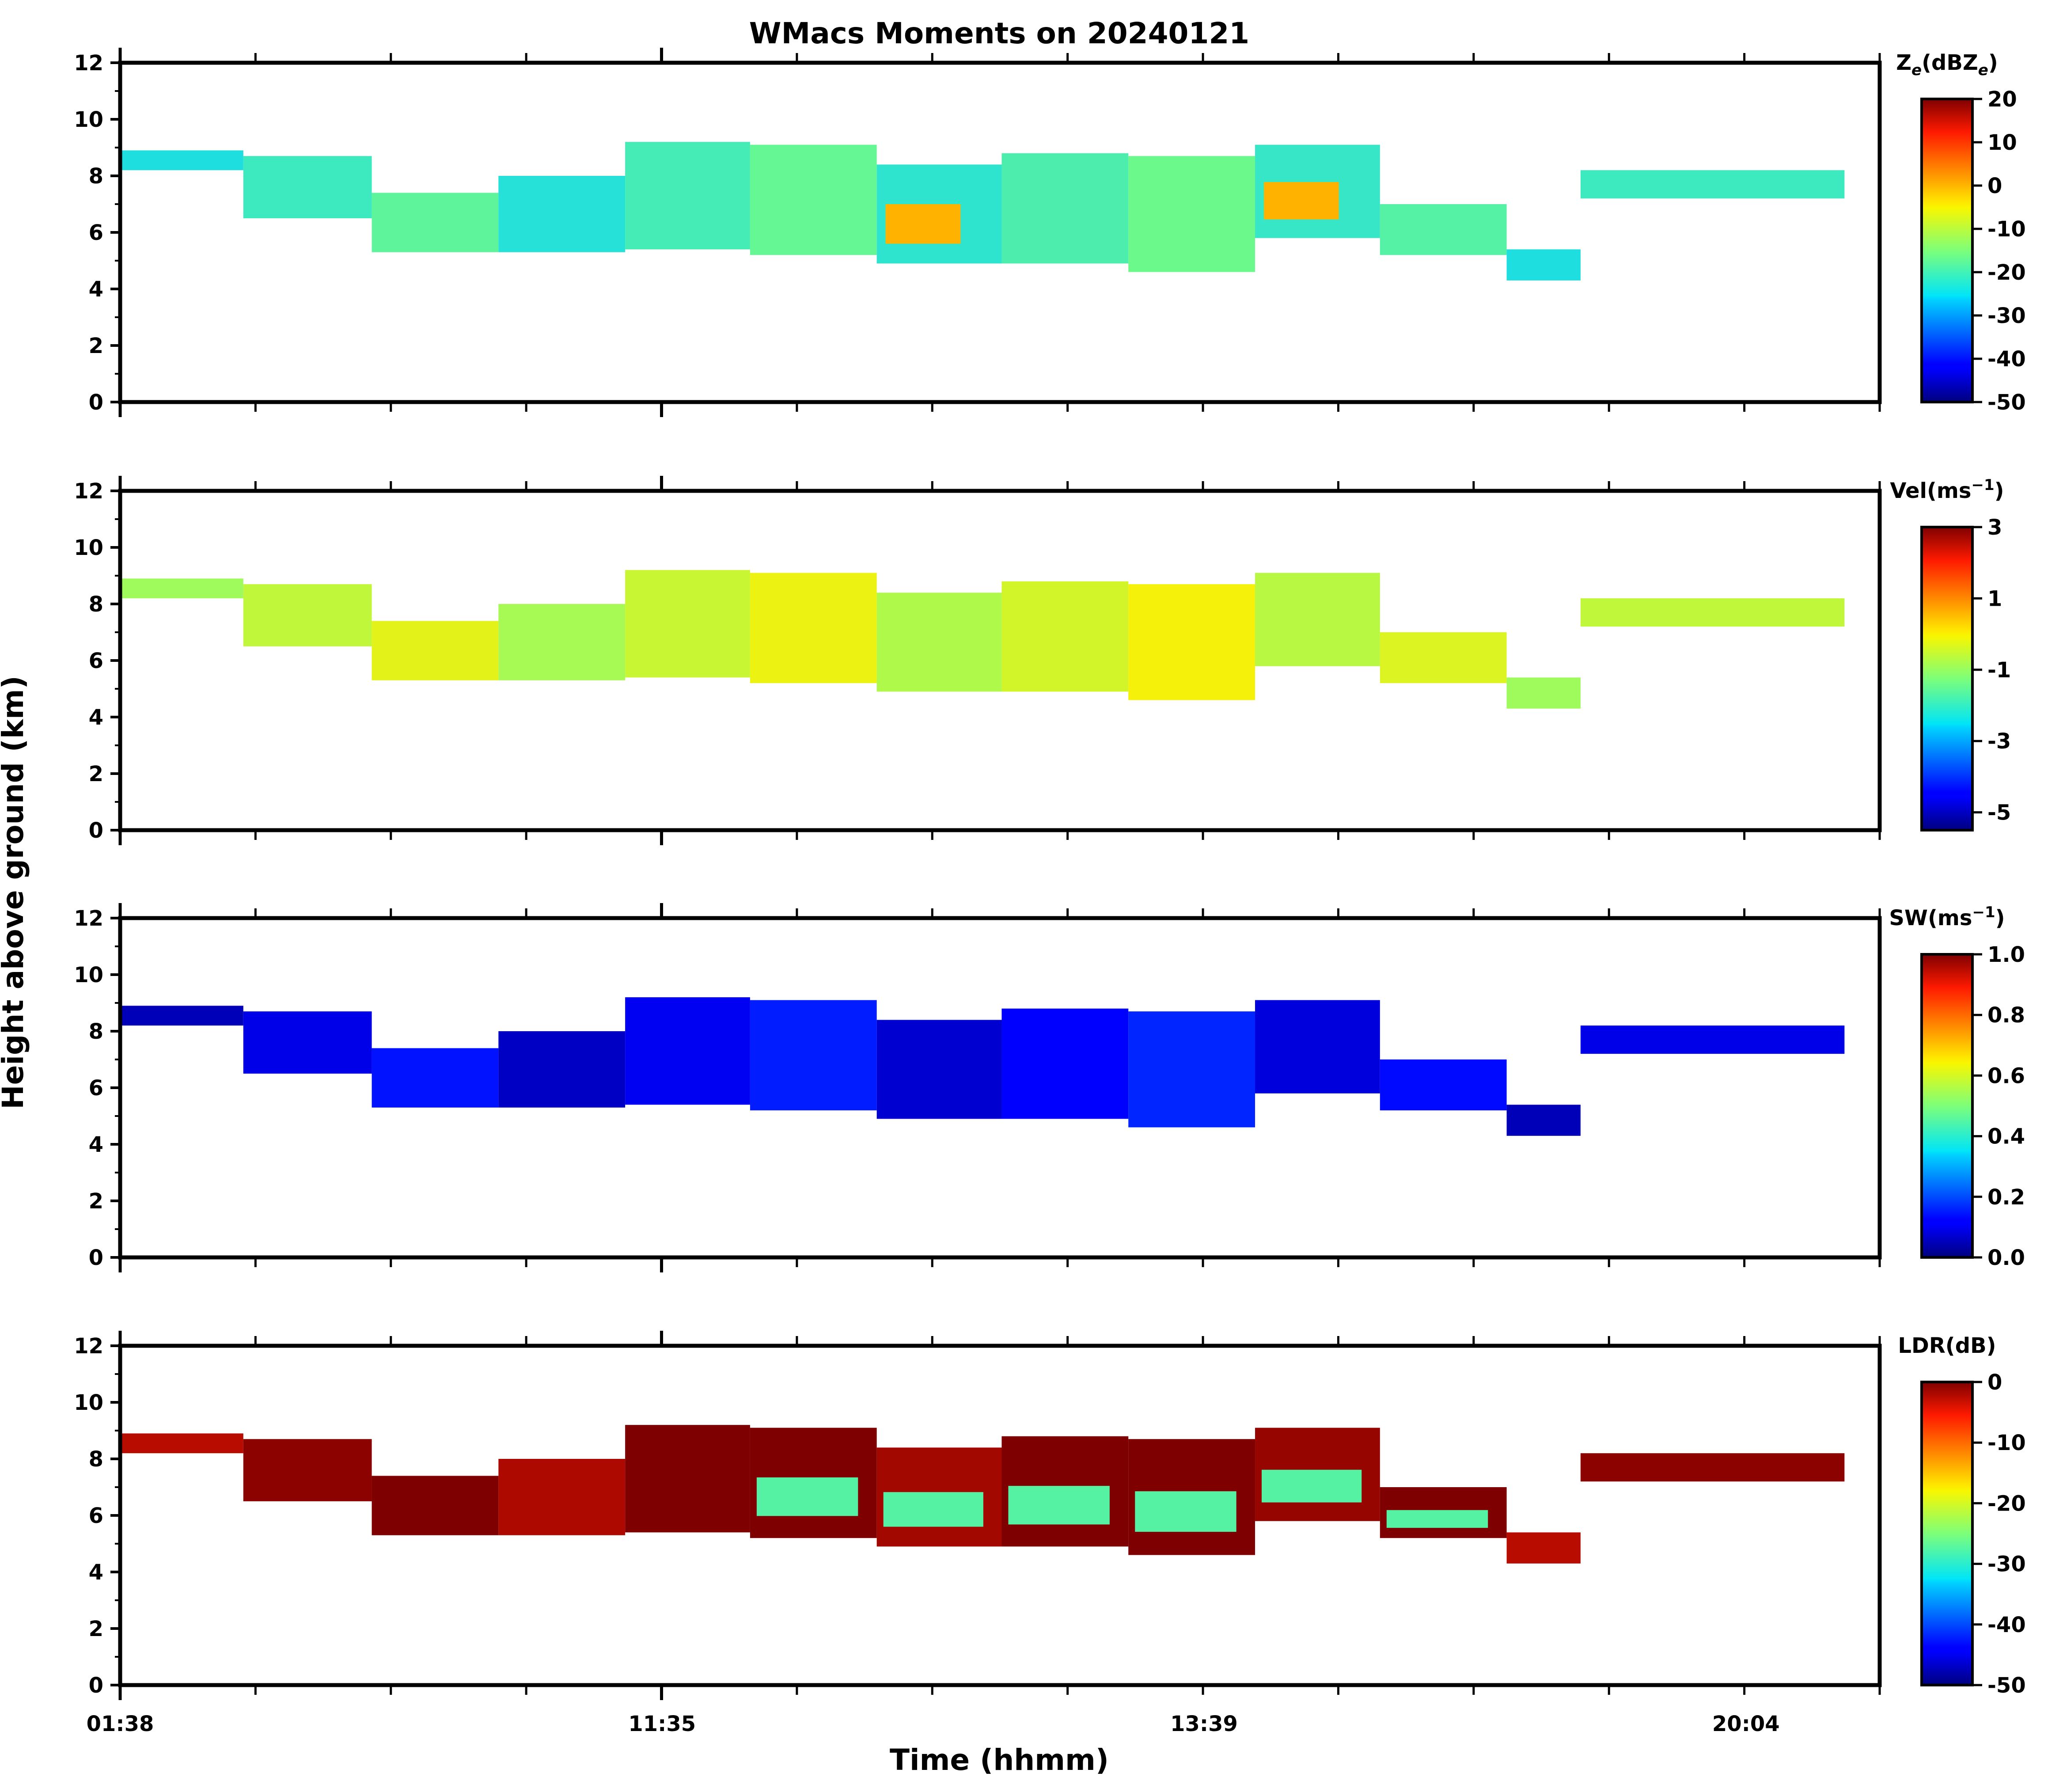  Describe the element at coordinates (983, 1494) in the screenshot. I see `cloud-layer-ldr` at that location.